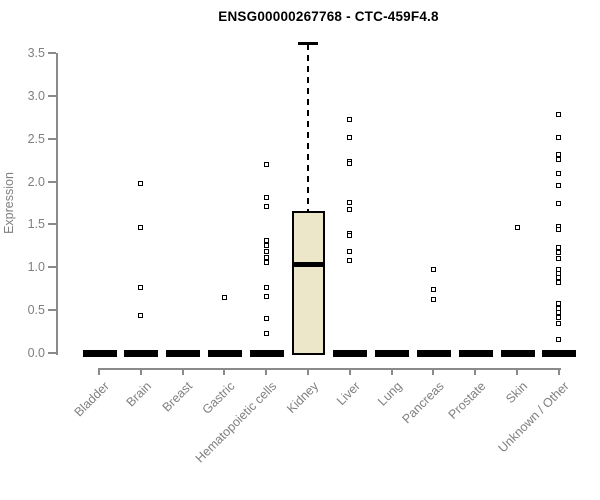 The image size is (600, 500). Describe the element at coordinates (57, 204) in the screenshot. I see `y-axis-line` at that location.